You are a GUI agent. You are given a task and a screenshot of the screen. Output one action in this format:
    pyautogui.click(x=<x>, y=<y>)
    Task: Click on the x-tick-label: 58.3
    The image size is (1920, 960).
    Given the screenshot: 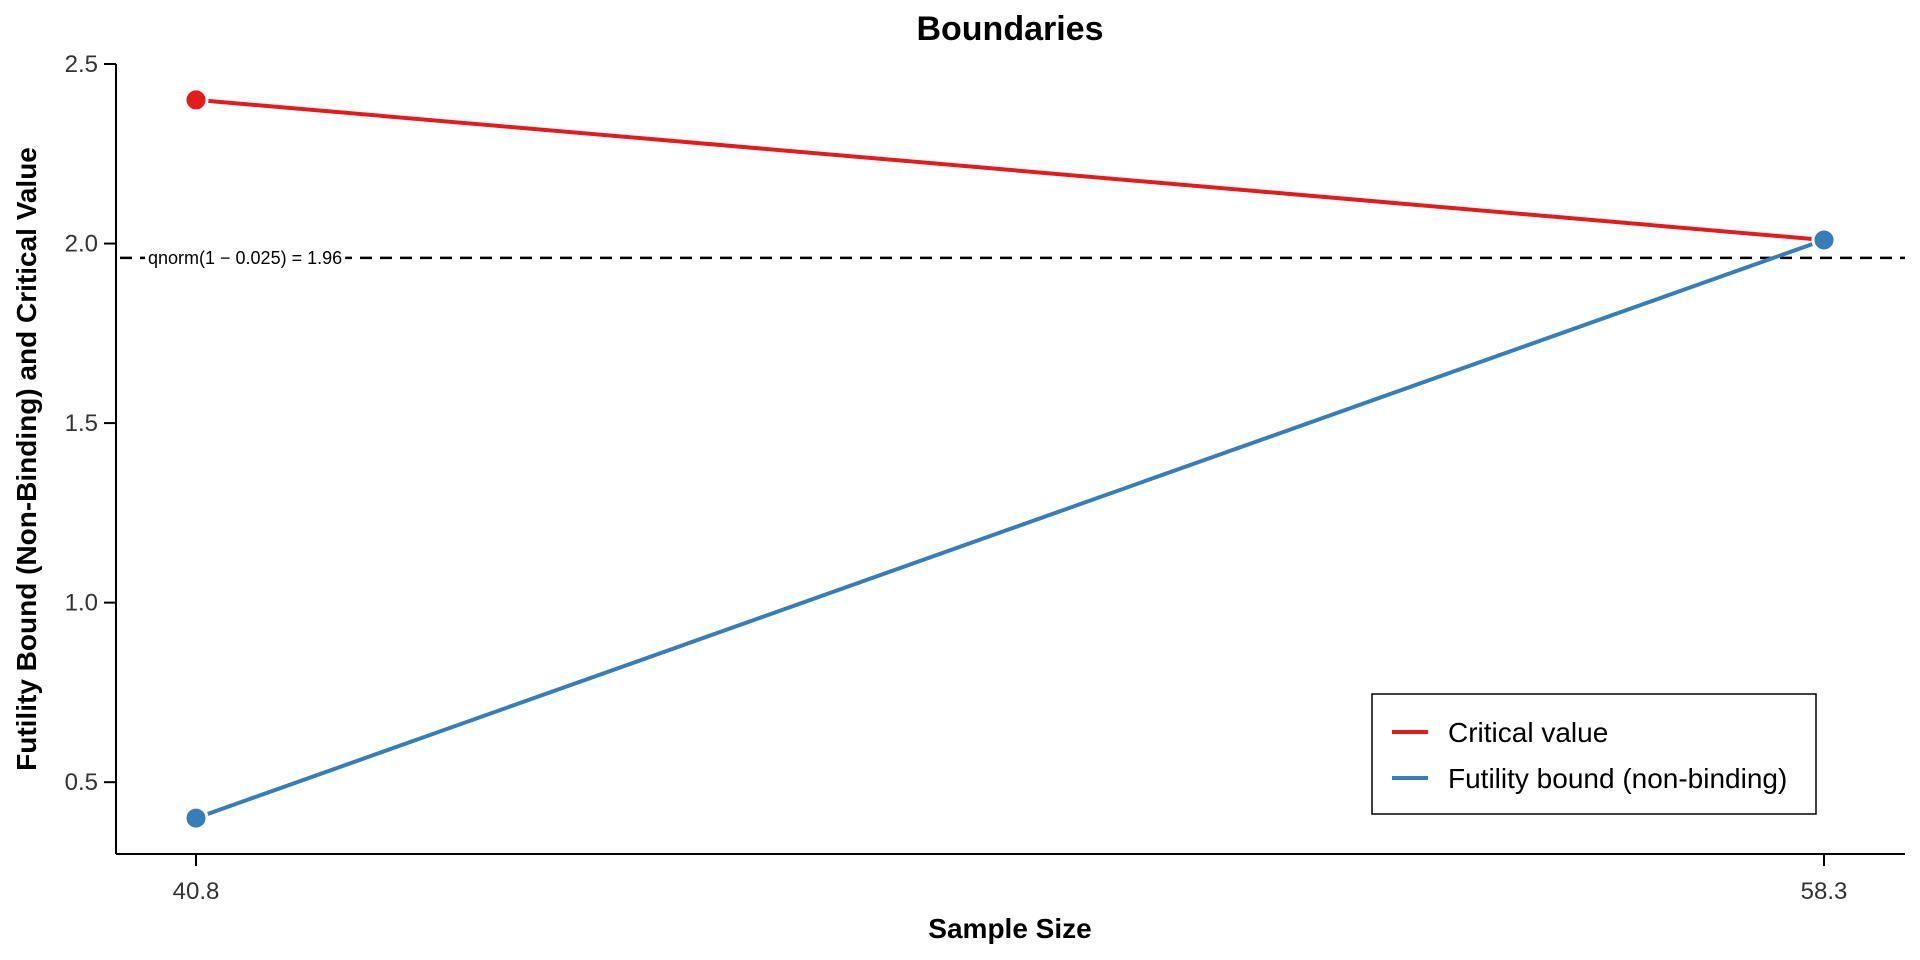 What is the action you would take?
    pyautogui.click(x=1824, y=891)
    